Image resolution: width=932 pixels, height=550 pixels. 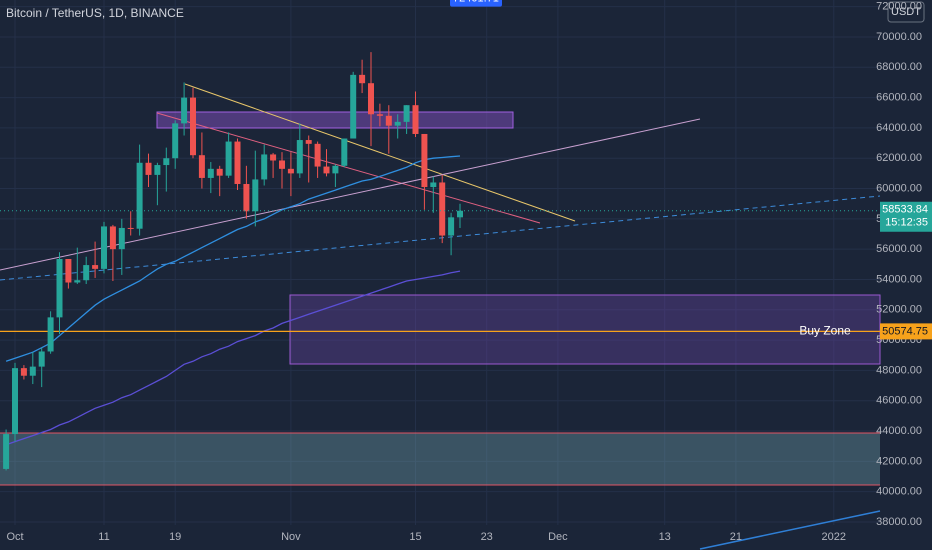 What do you see at coordinates (825, 331) in the screenshot?
I see `zone-label: Buy Zone` at bounding box center [825, 331].